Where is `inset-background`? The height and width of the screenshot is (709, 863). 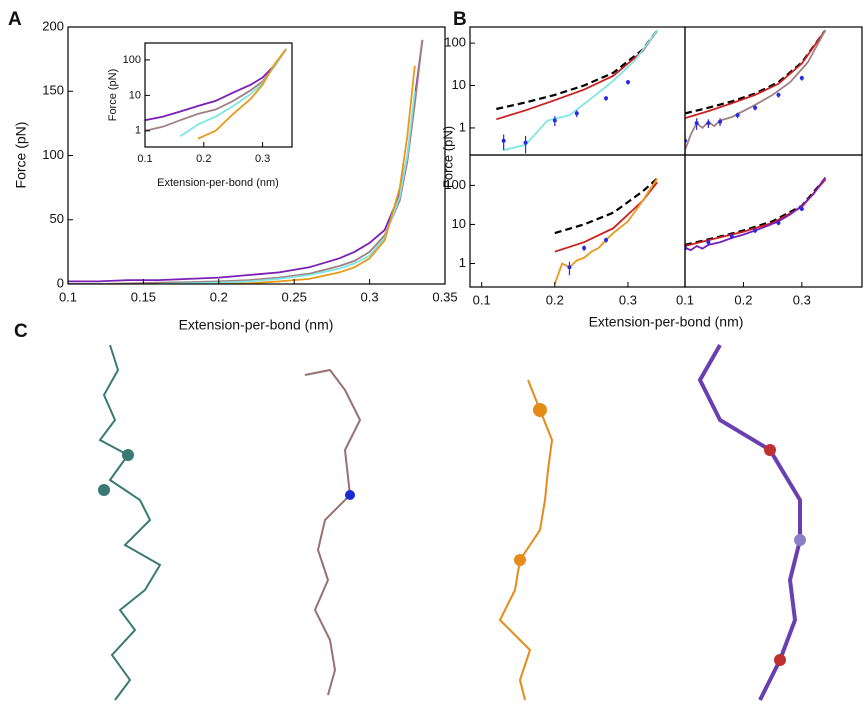 inset-background is located at coordinates (218, 95).